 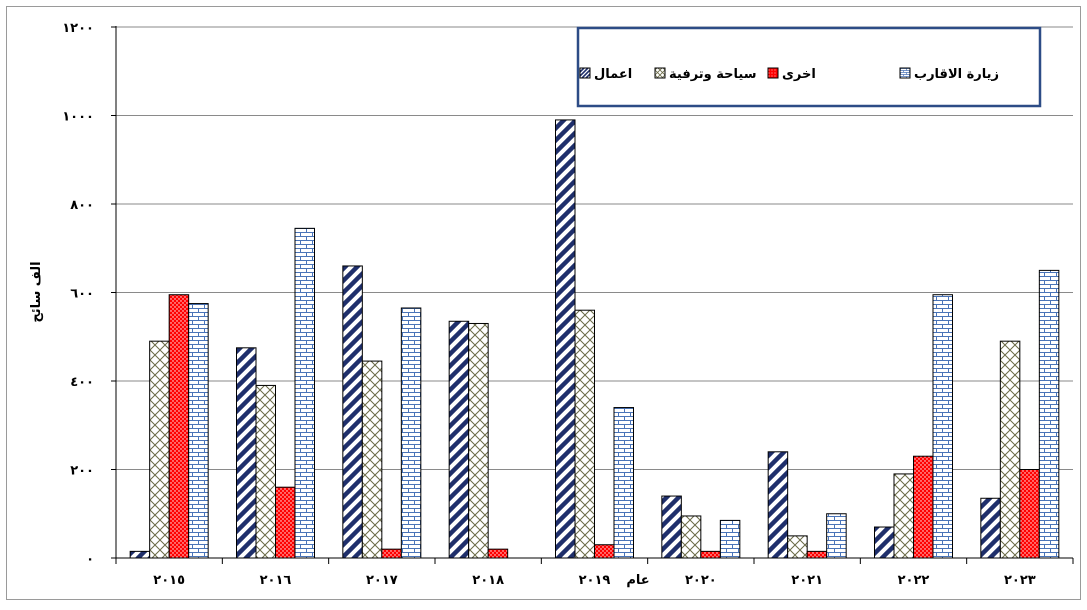 I want to click on x-tick-label: ٢٠١٩, so click(x=595, y=580).